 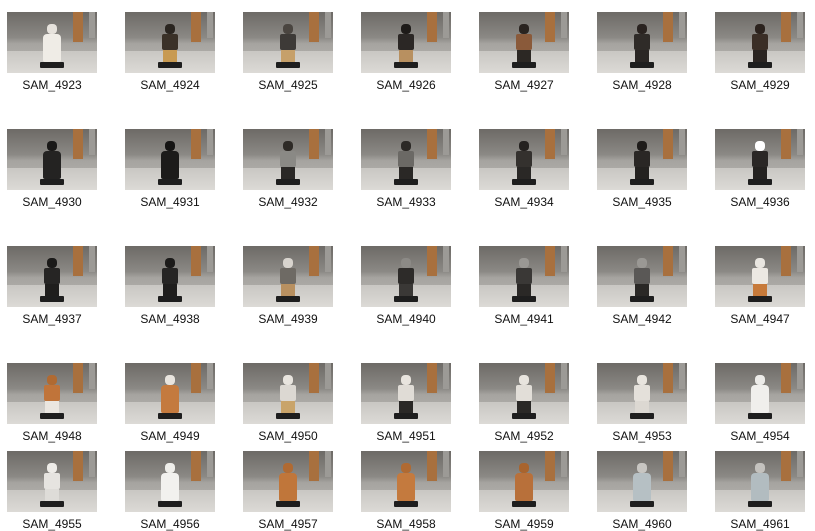 I want to click on file-item: SAM_4937, so click(x=59, y=286).